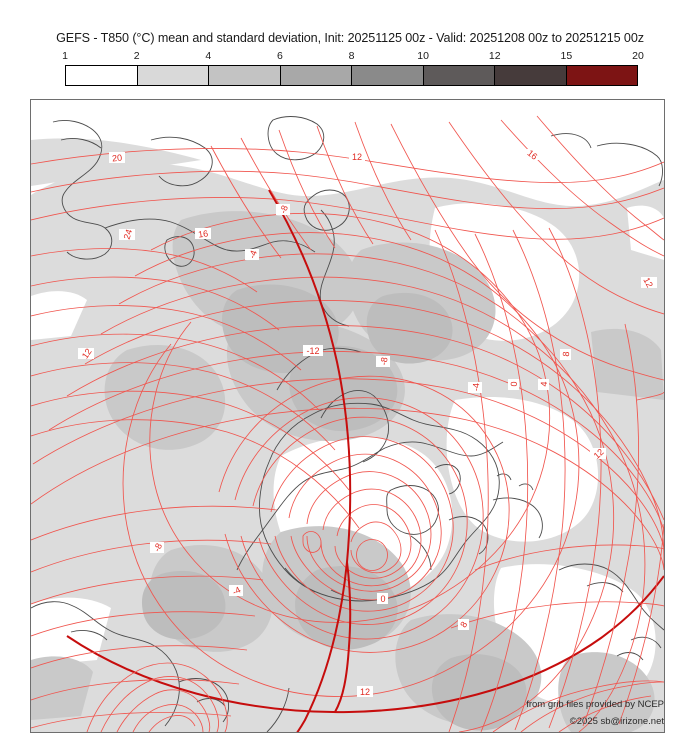  I want to click on zero-contour-link, so click(343, 637).